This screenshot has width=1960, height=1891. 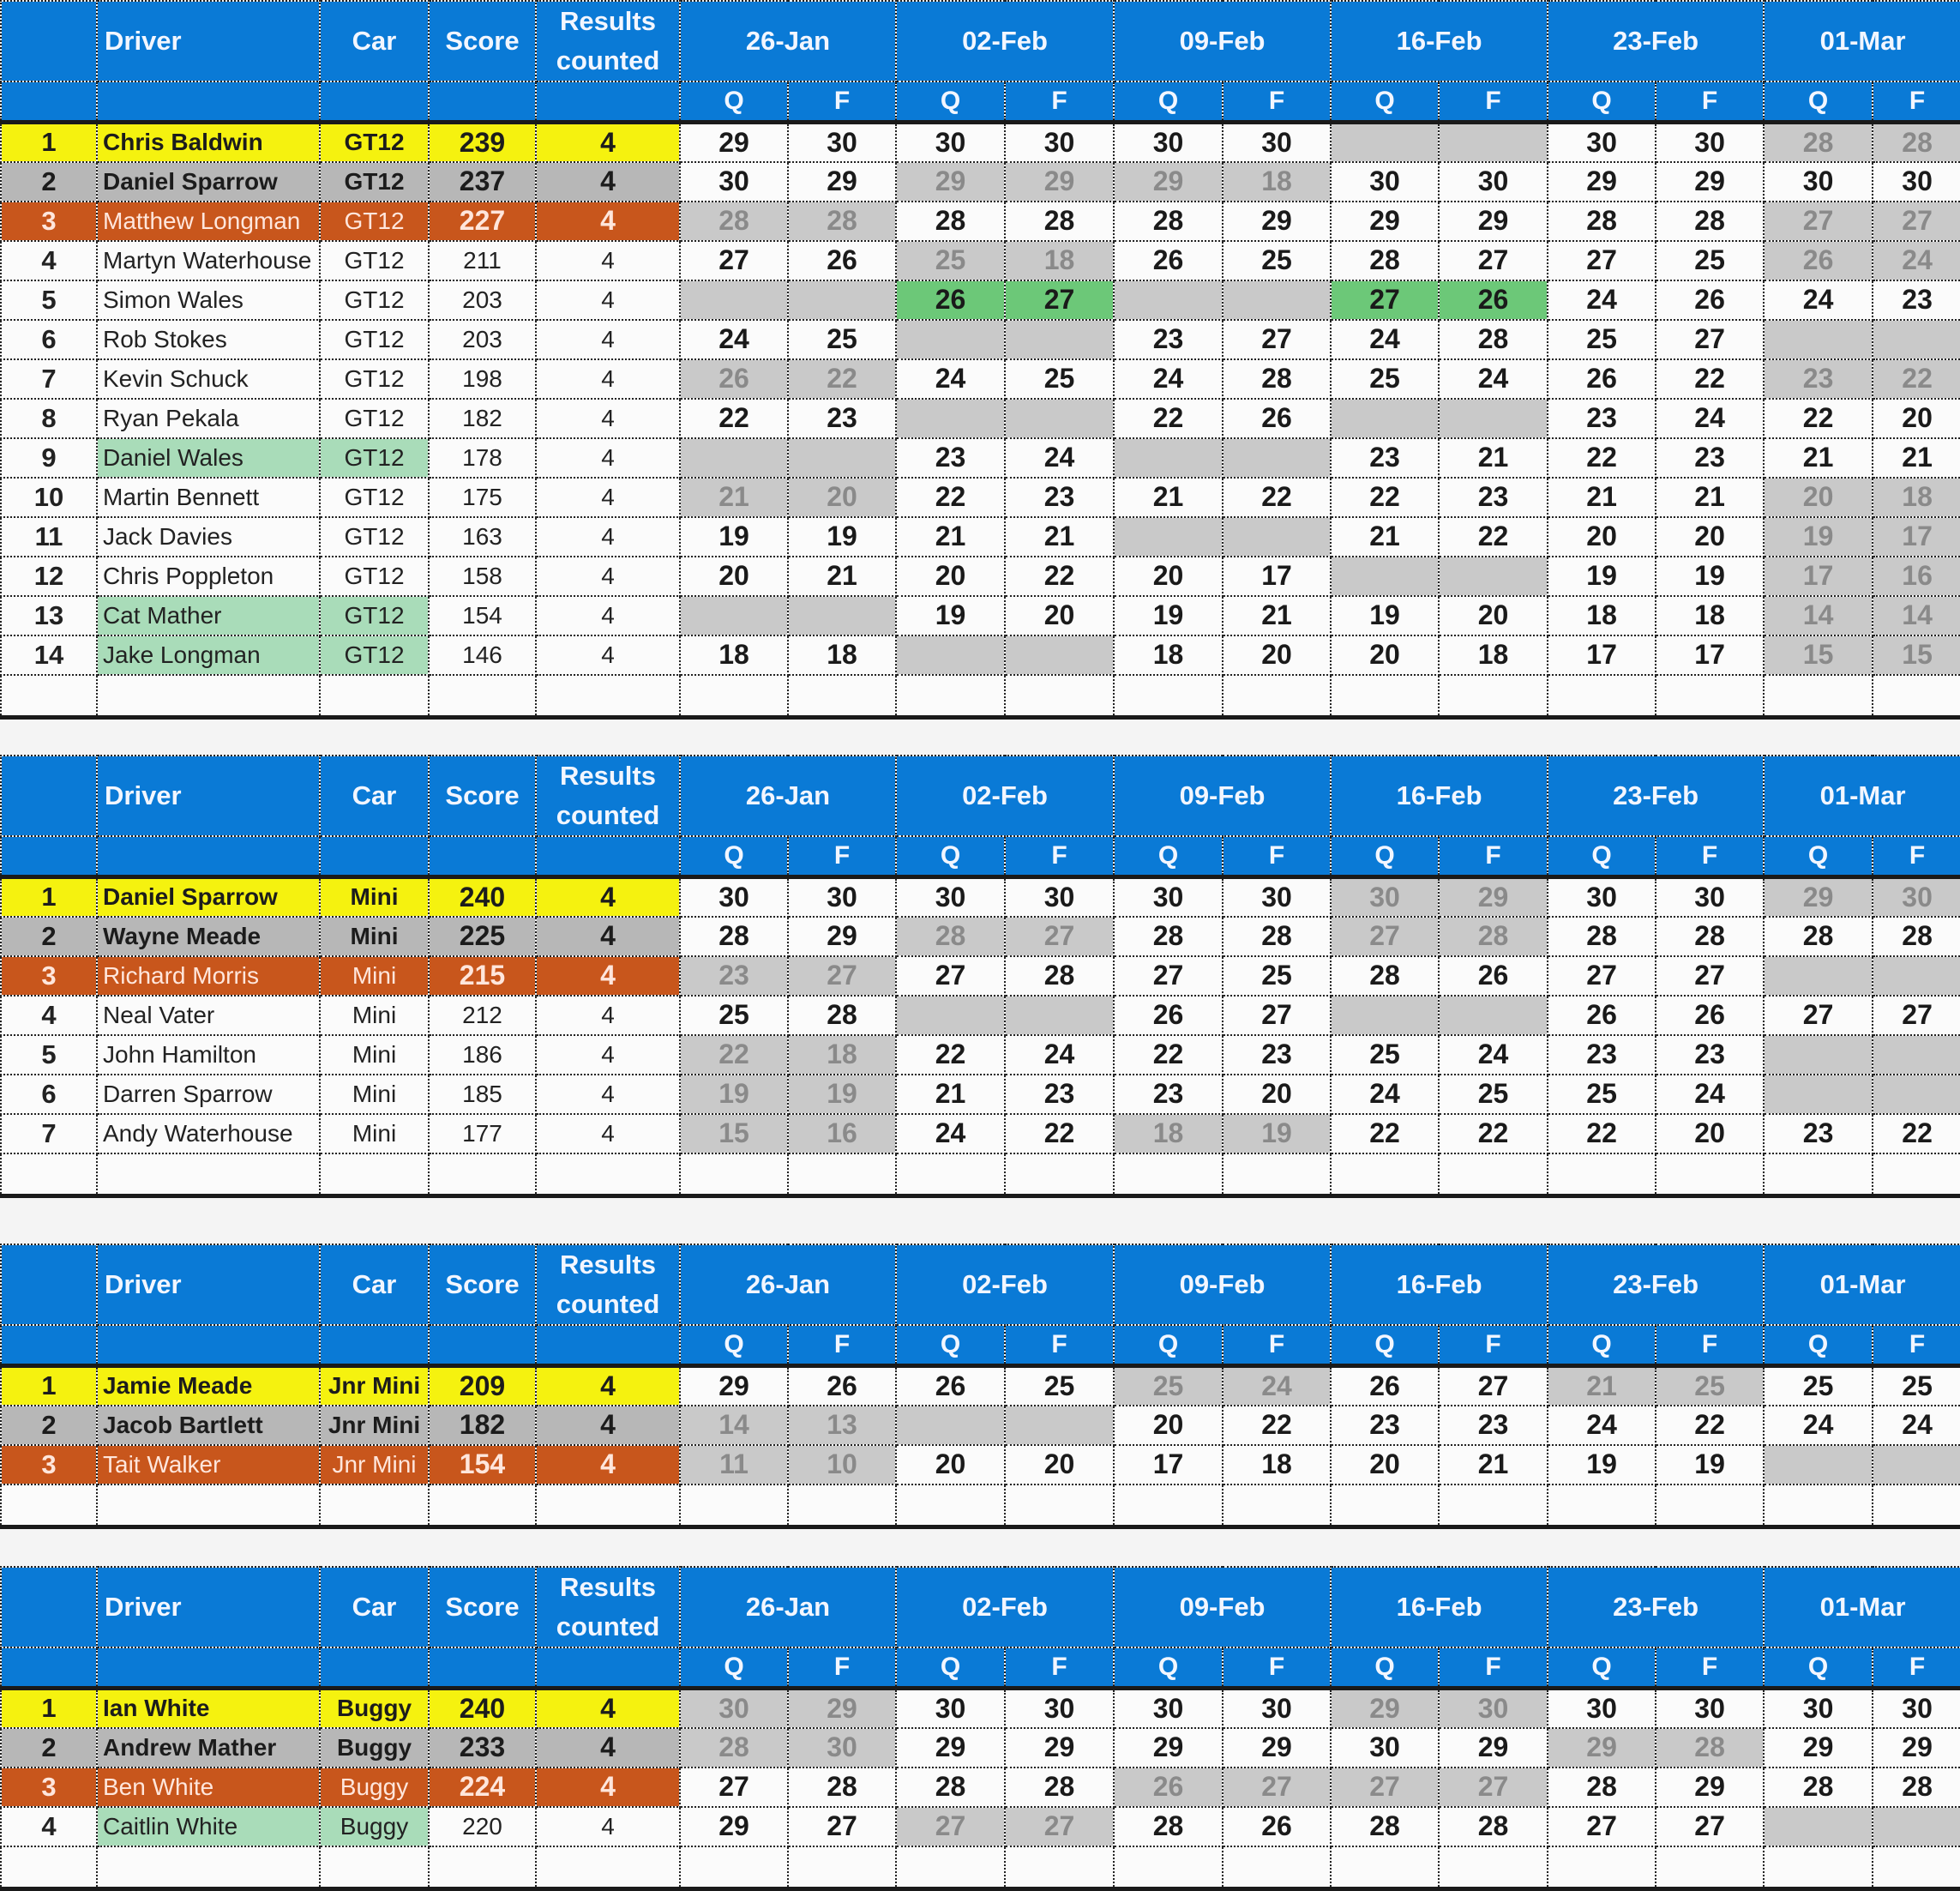 I want to click on driver-row: 9 Daniel Wales GT12 178 4 23 24 23 21 22 23 21 21, so click(x=980, y=458).